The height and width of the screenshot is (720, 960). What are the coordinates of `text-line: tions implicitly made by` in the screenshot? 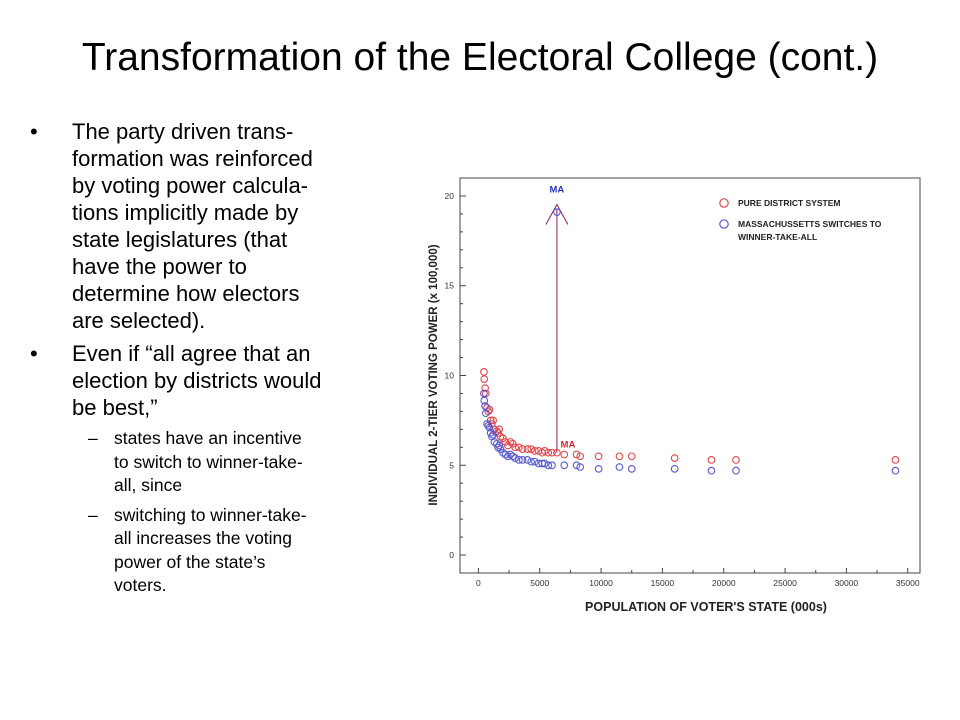 It's located at (185, 212).